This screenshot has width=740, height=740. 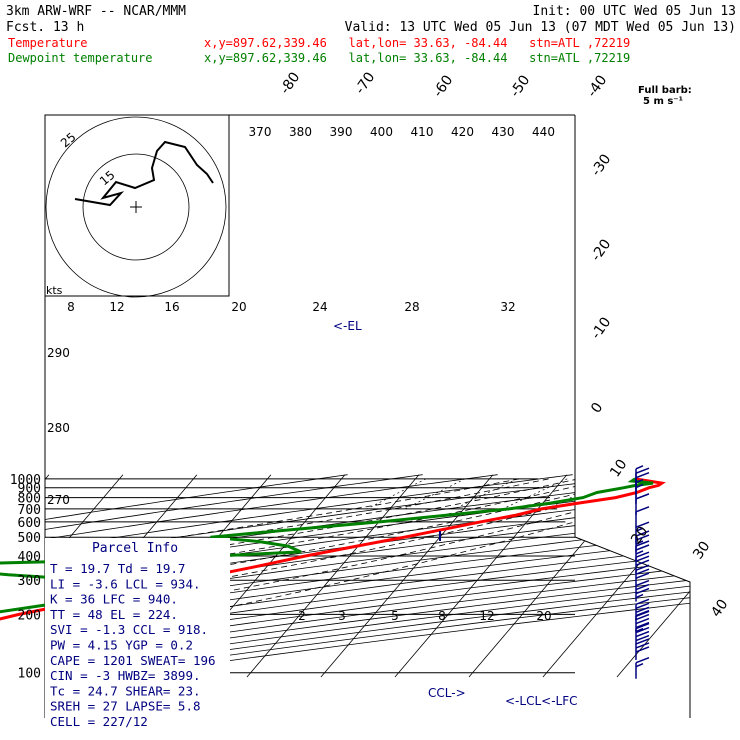 I want to click on theta-label-400: 400, so click(x=381, y=132).